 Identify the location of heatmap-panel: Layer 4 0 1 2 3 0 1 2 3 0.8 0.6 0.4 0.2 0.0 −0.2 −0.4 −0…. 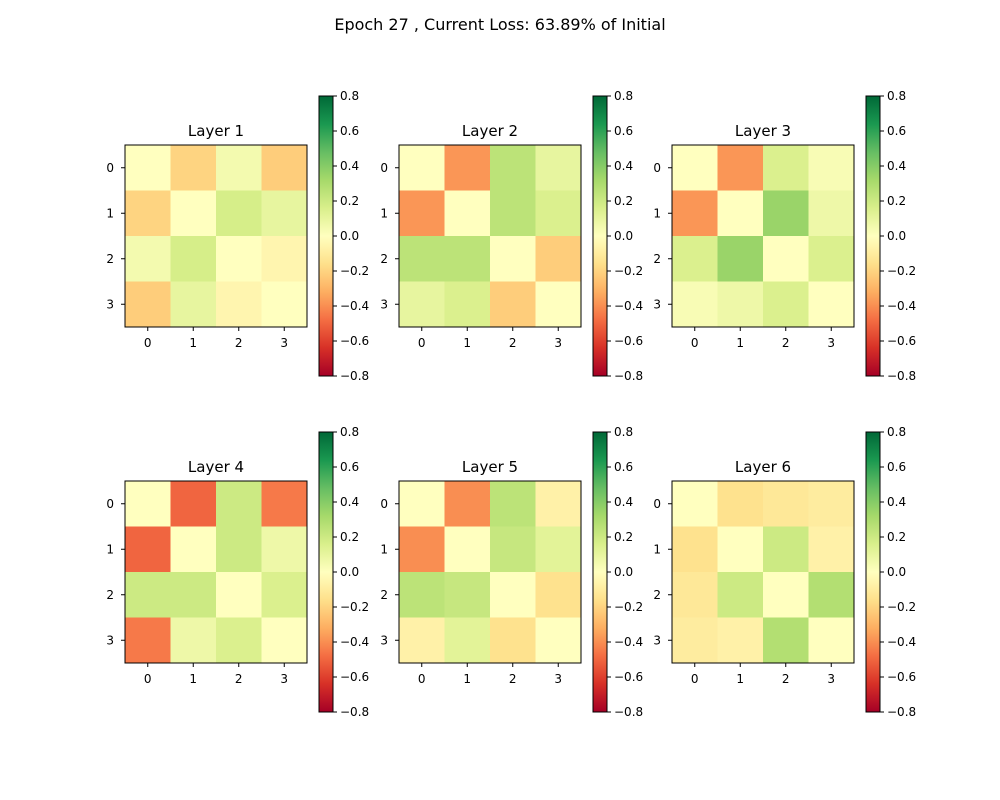
(237, 572).